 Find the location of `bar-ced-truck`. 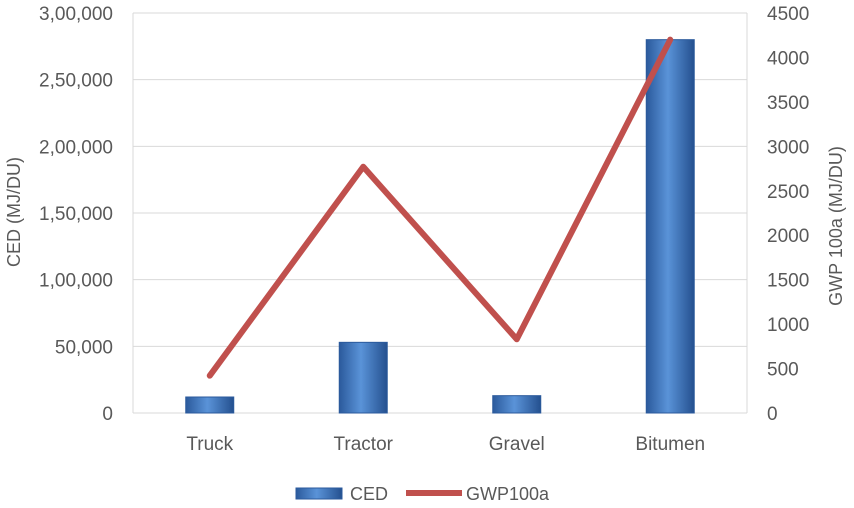

bar-ced-truck is located at coordinates (210, 405).